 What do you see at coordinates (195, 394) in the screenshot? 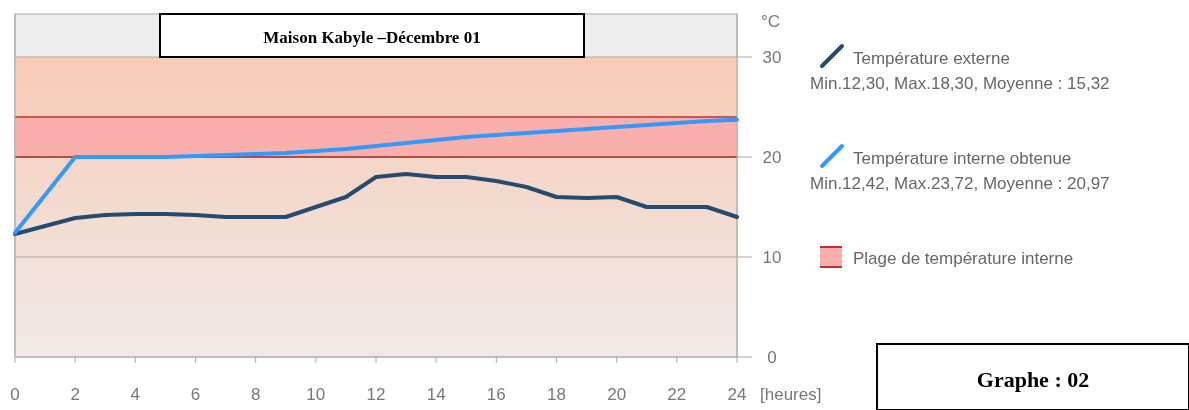
I see `x-tick-label: 6` at bounding box center [195, 394].